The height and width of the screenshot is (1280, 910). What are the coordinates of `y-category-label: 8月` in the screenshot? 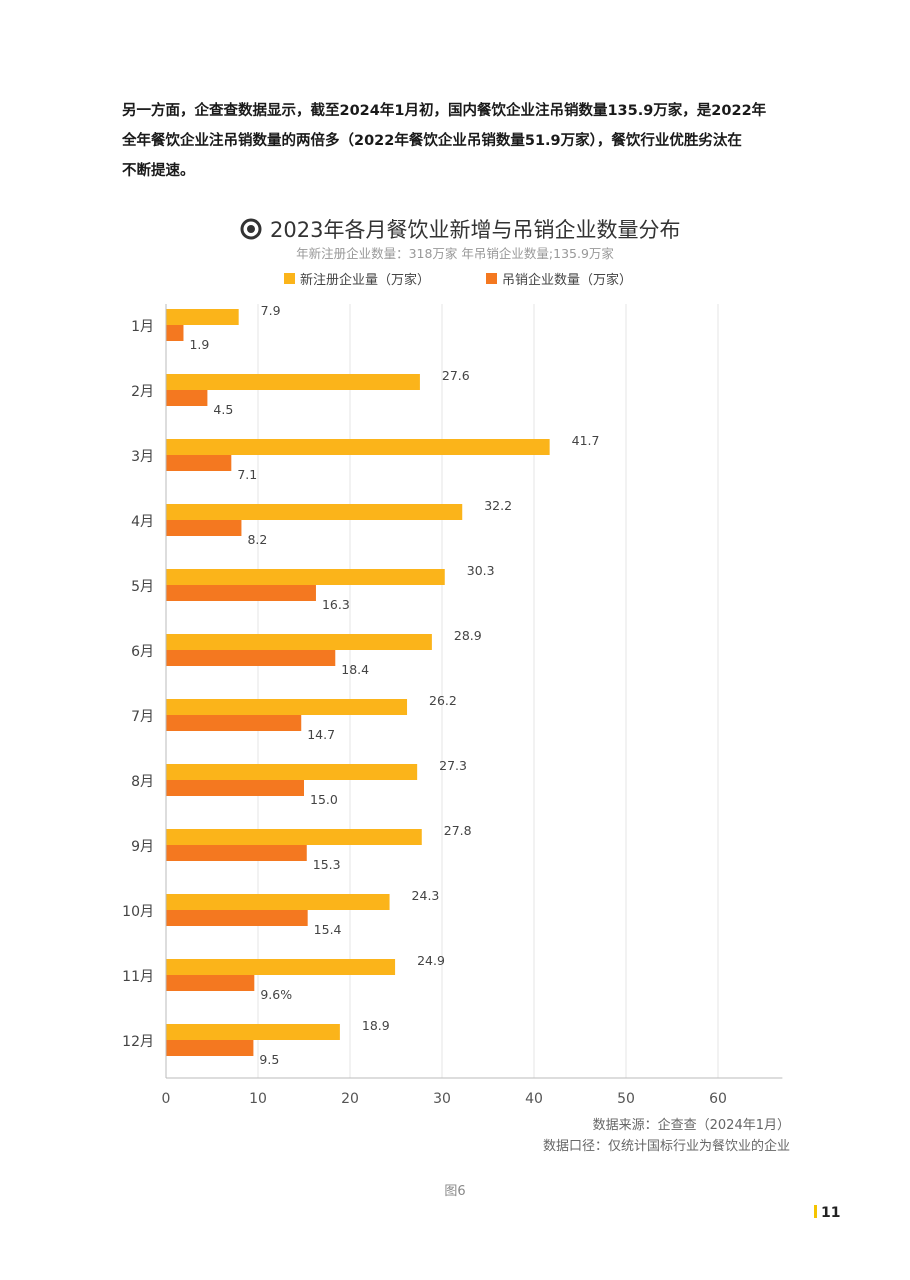 It's located at (142, 782).